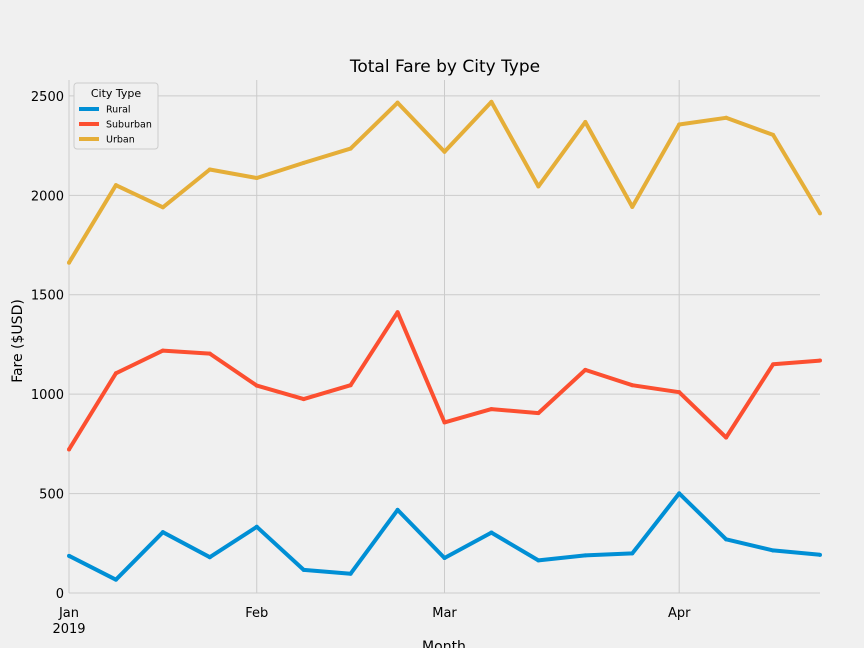 The image size is (864, 648). What do you see at coordinates (129, 125) in the screenshot?
I see `legend-label-suburban: Suburban` at bounding box center [129, 125].